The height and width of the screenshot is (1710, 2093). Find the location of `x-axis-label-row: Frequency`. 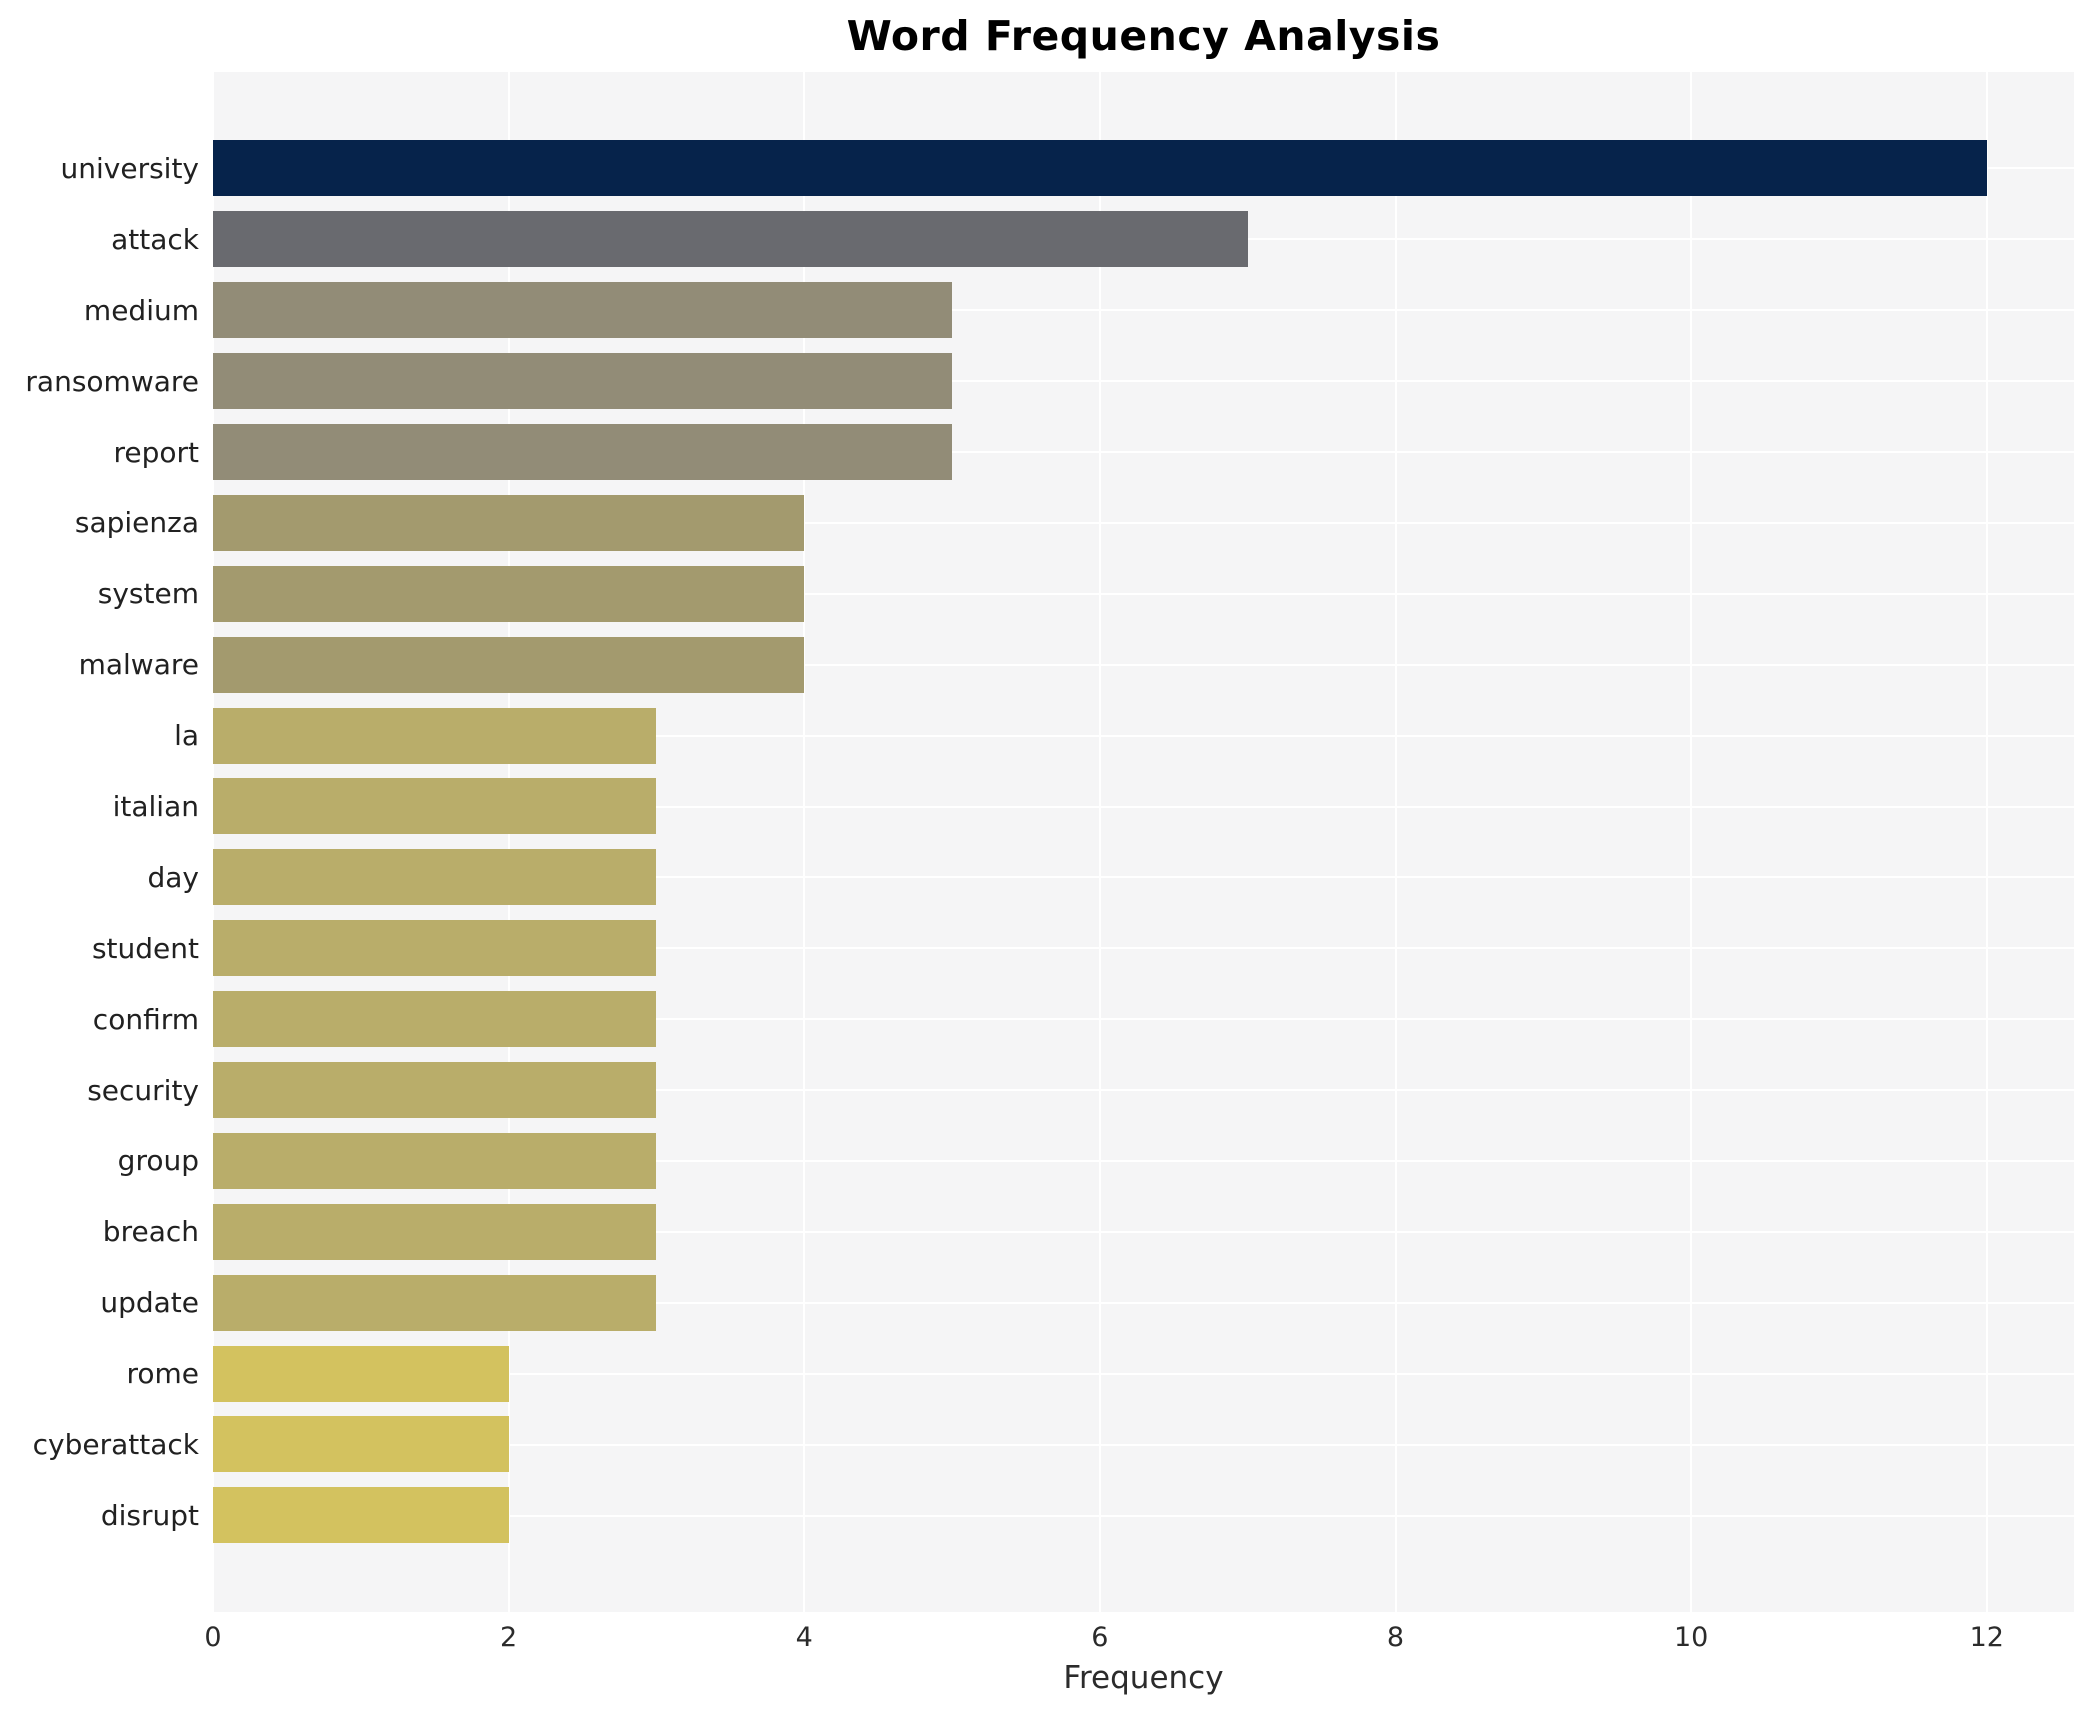

x-axis-label-row: Frequency is located at coordinates (1143, 1678).